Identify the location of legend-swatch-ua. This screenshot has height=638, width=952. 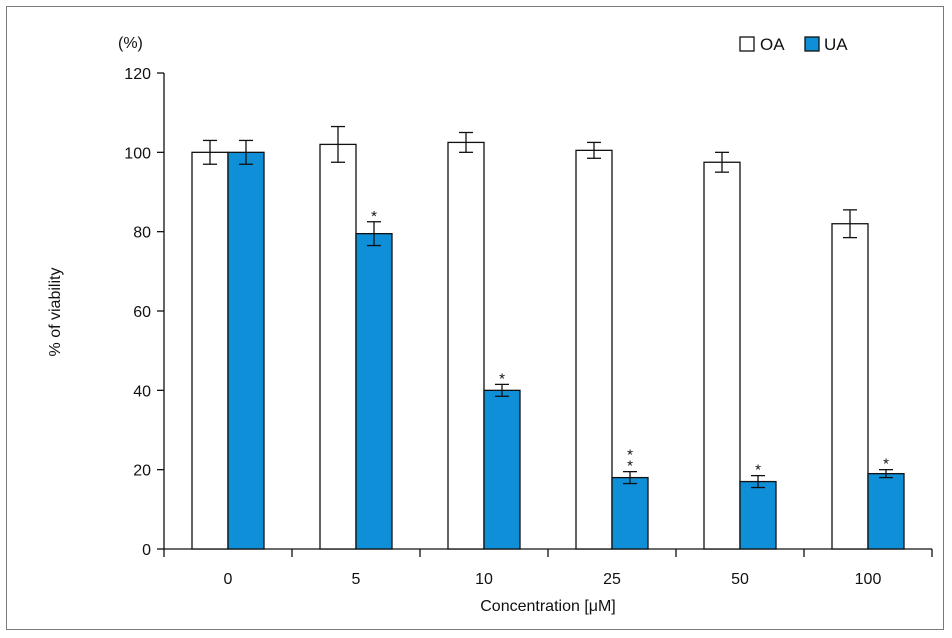
(812, 44).